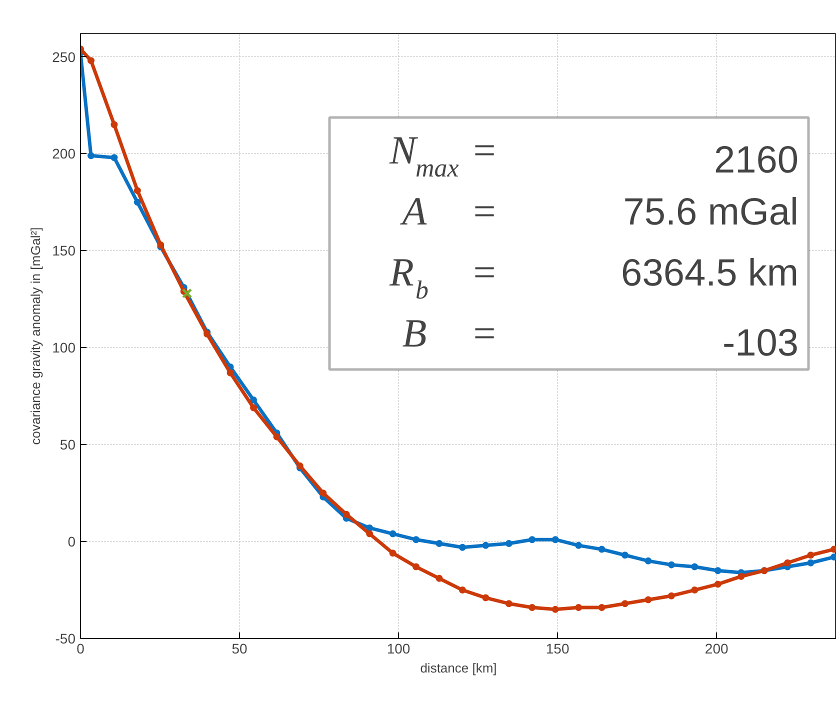 Image resolution: width=836 pixels, height=707 pixels. What do you see at coordinates (64, 250) in the screenshot?
I see `y-tick-label: 150` at bounding box center [64, 250].